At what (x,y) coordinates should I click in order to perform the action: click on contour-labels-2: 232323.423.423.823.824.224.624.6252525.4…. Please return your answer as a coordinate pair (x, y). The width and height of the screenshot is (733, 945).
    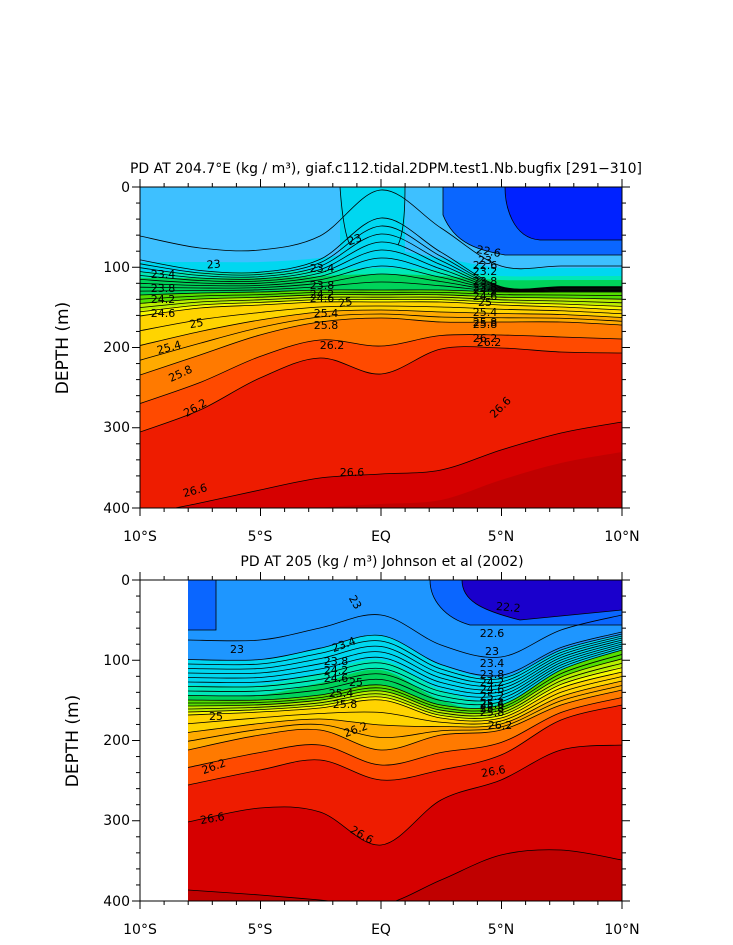
    Looking at the image, I should click on (360, 720).